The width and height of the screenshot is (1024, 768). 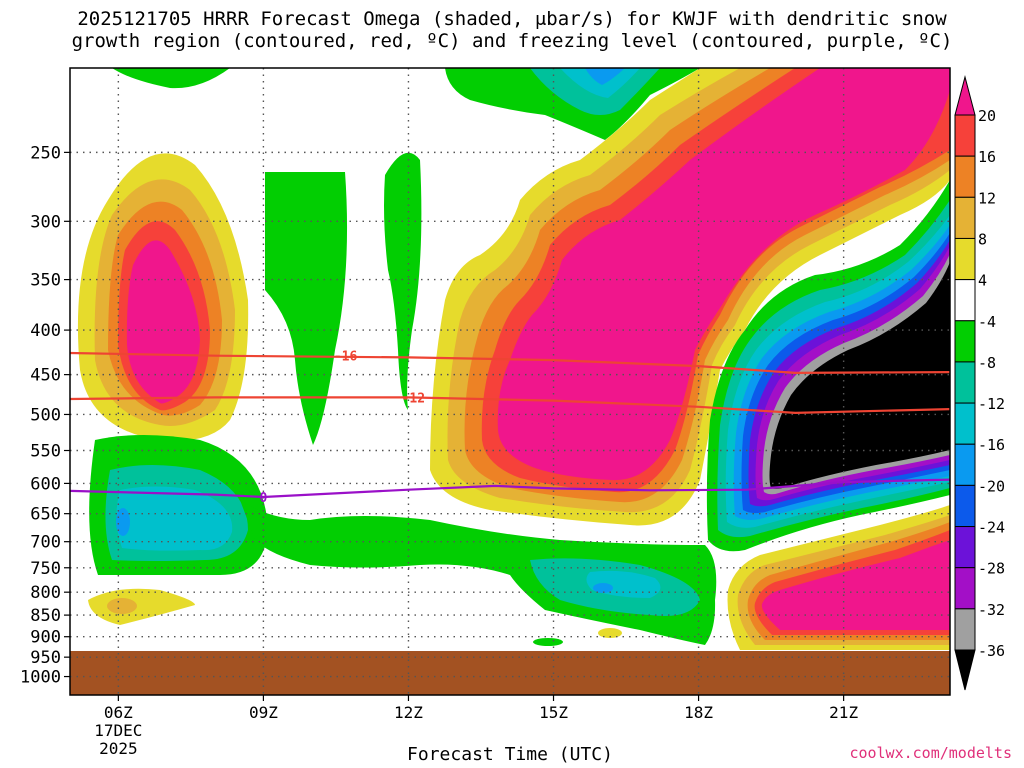 What do you see at coordinates (987, 116) in the screenshot?
I see `colorbar-label: 20` at bounding box center [987, 116].